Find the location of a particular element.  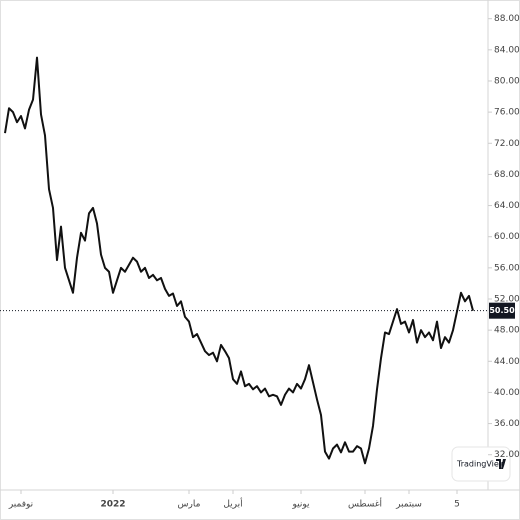

y-tick-label: 64.00 is located at coordinates (507, 206).